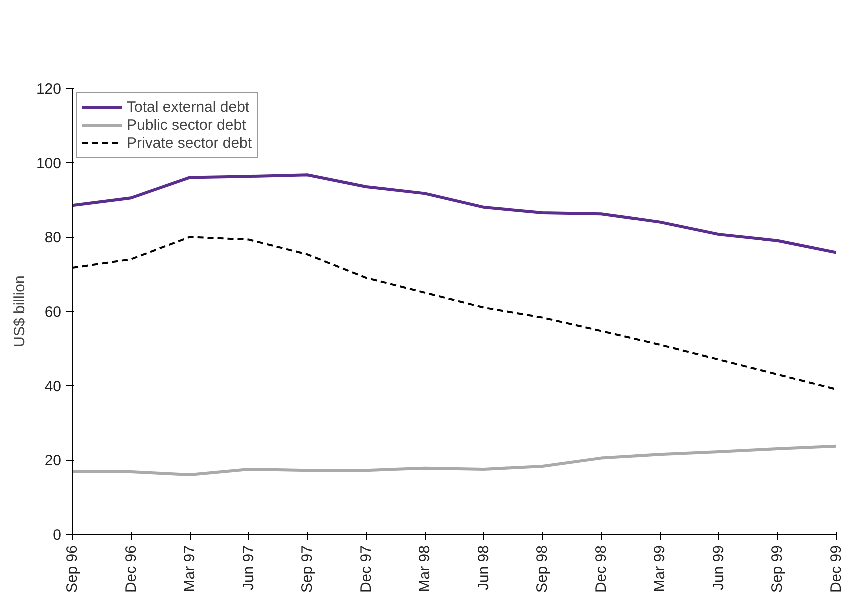  Describe the element at coordinates (543, 569) in the screenshot. I see `x-tick-label: Sep 98` at that location.